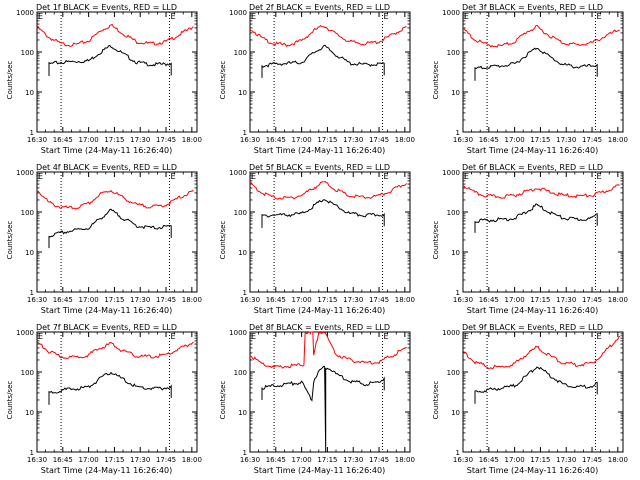 The height and width of the screenshot is (480, 640). Describe the element at coordinates (319, 167) in the screenshot. I see `panel-title: Det 5f BLACK = Events, RED = LLD` at that location.